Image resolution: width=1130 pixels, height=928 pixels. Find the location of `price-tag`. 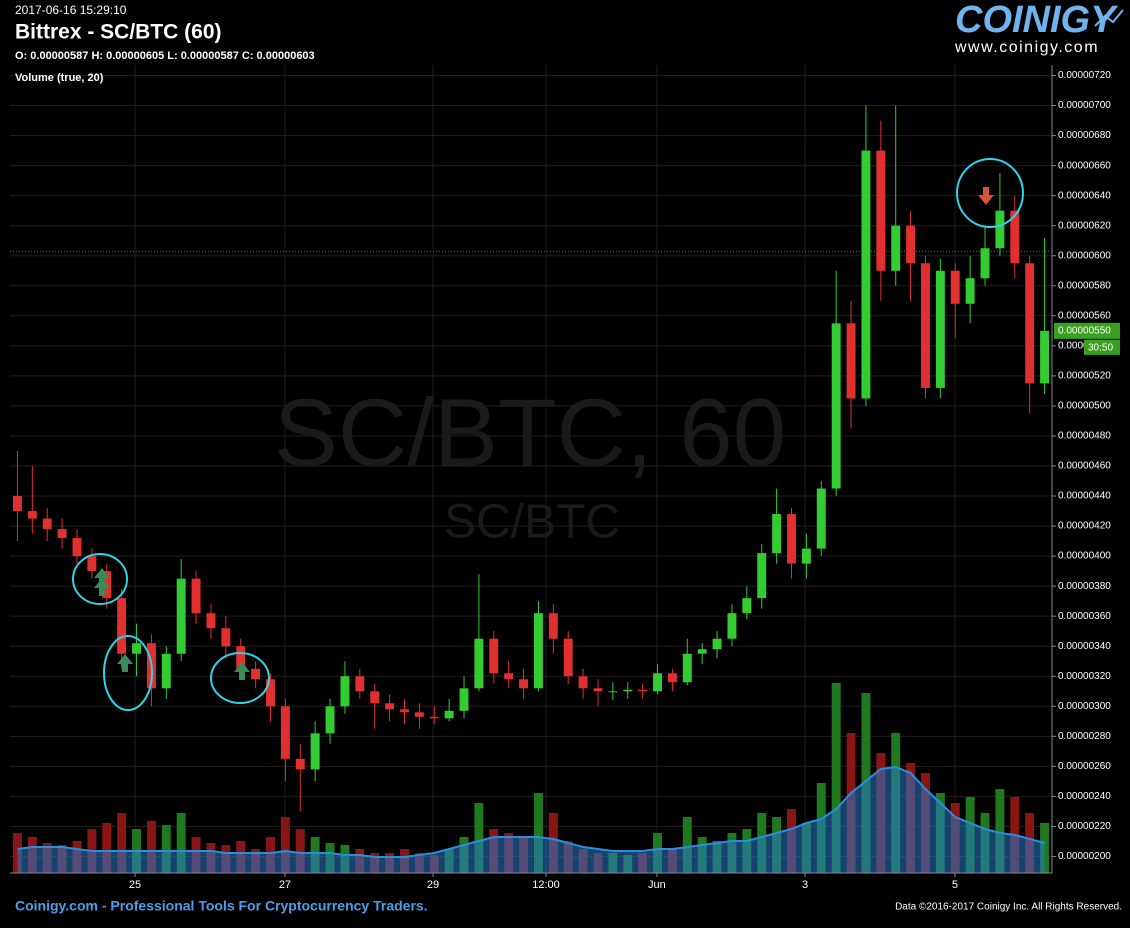

price-tag is located at coordinates (1087, 330).